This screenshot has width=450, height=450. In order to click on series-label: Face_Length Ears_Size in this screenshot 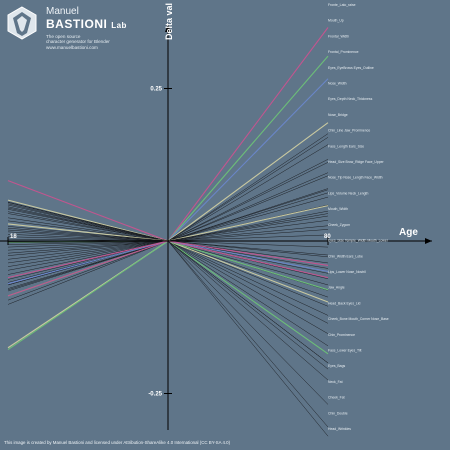, I will do `click(346, 146)`.